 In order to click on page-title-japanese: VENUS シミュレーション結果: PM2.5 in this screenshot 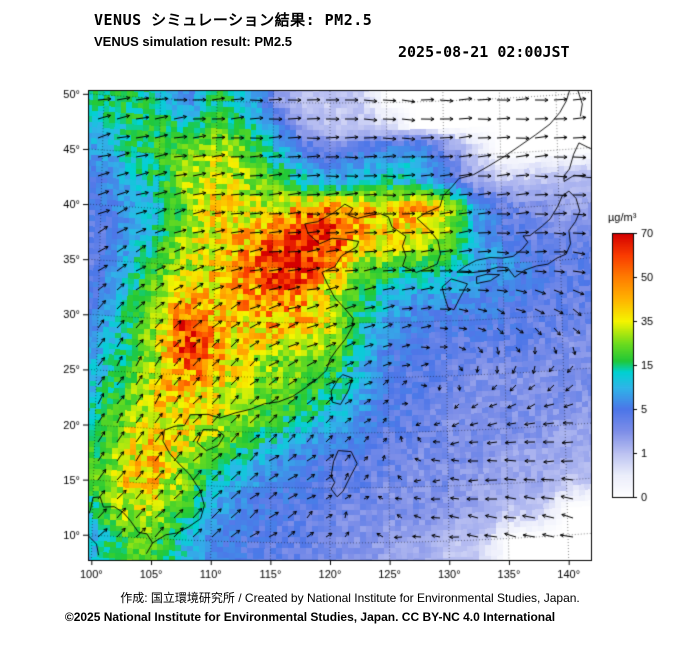, I will do `click(233, 20)`.